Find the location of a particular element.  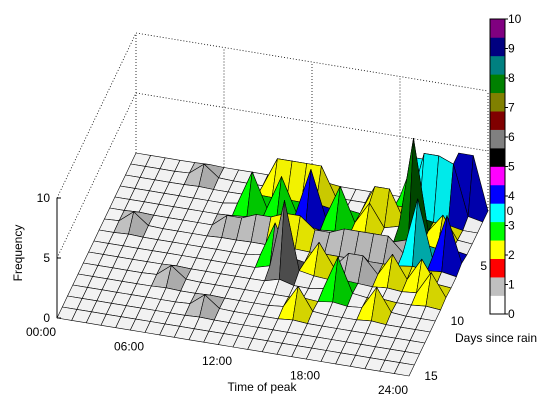

y-tick-label: 15 is located at coordinates (431, 376).